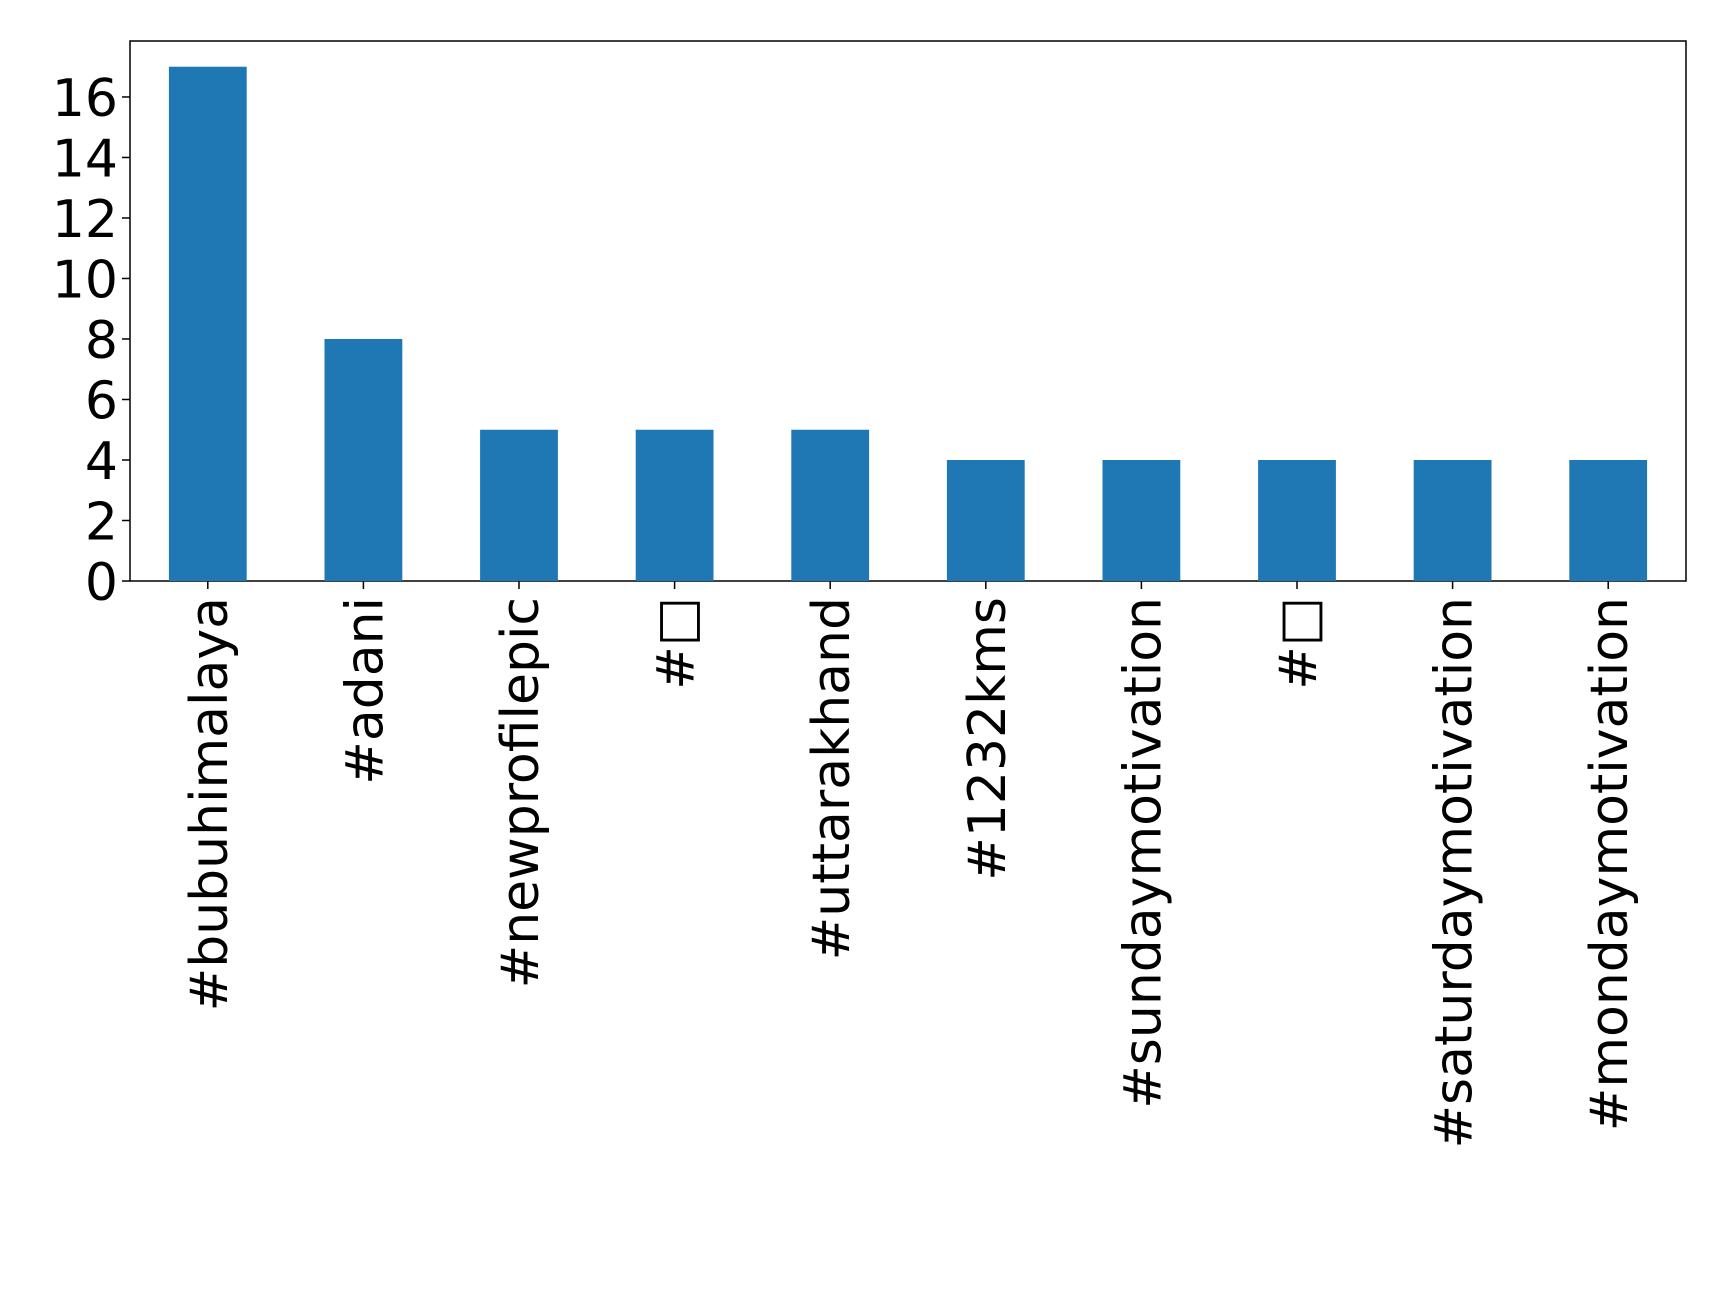  I want to click on x-tick-label: #sundaymotivation, so click(1143, 853).